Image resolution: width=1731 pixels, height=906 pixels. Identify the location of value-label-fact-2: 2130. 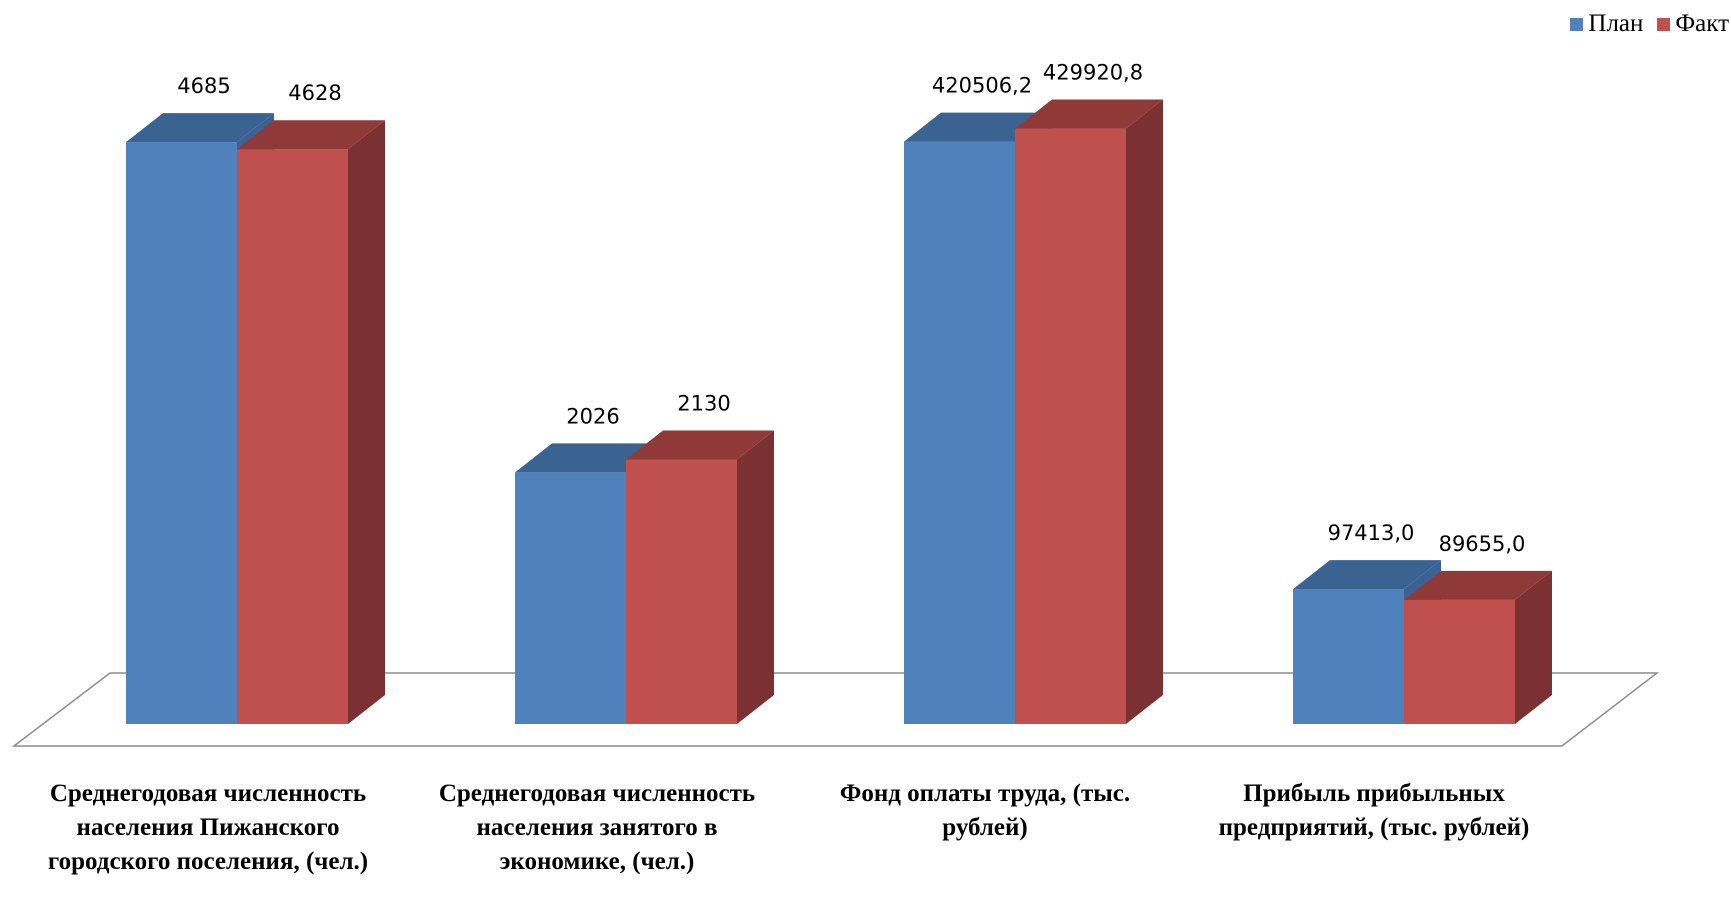
(703, 403).